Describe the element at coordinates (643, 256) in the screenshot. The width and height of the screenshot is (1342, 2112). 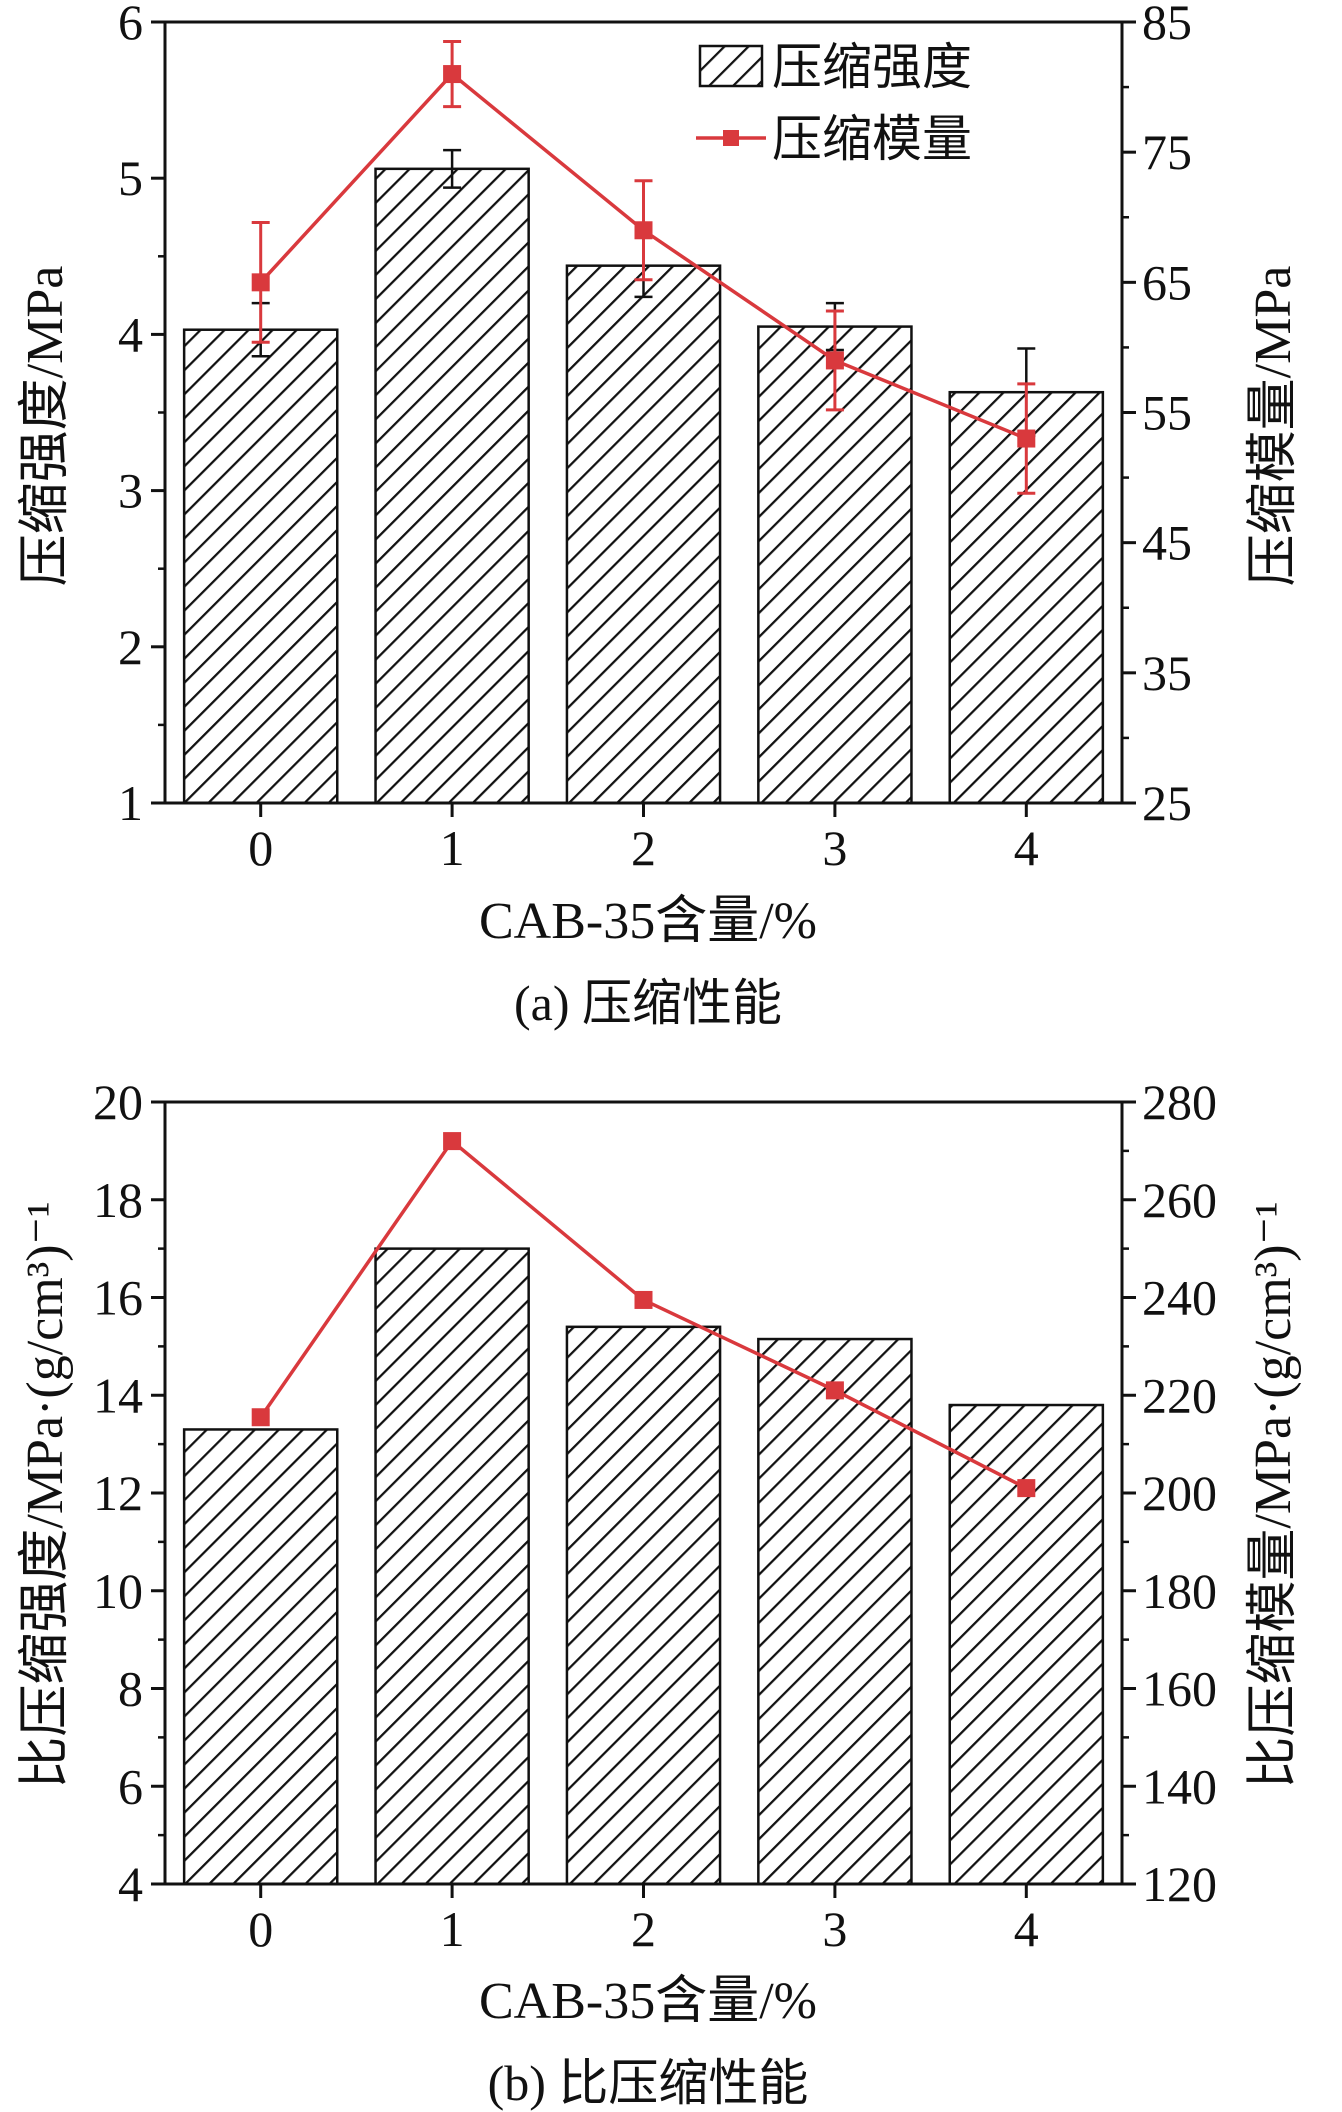
I see `line-series-compressive-modulus` at that location.